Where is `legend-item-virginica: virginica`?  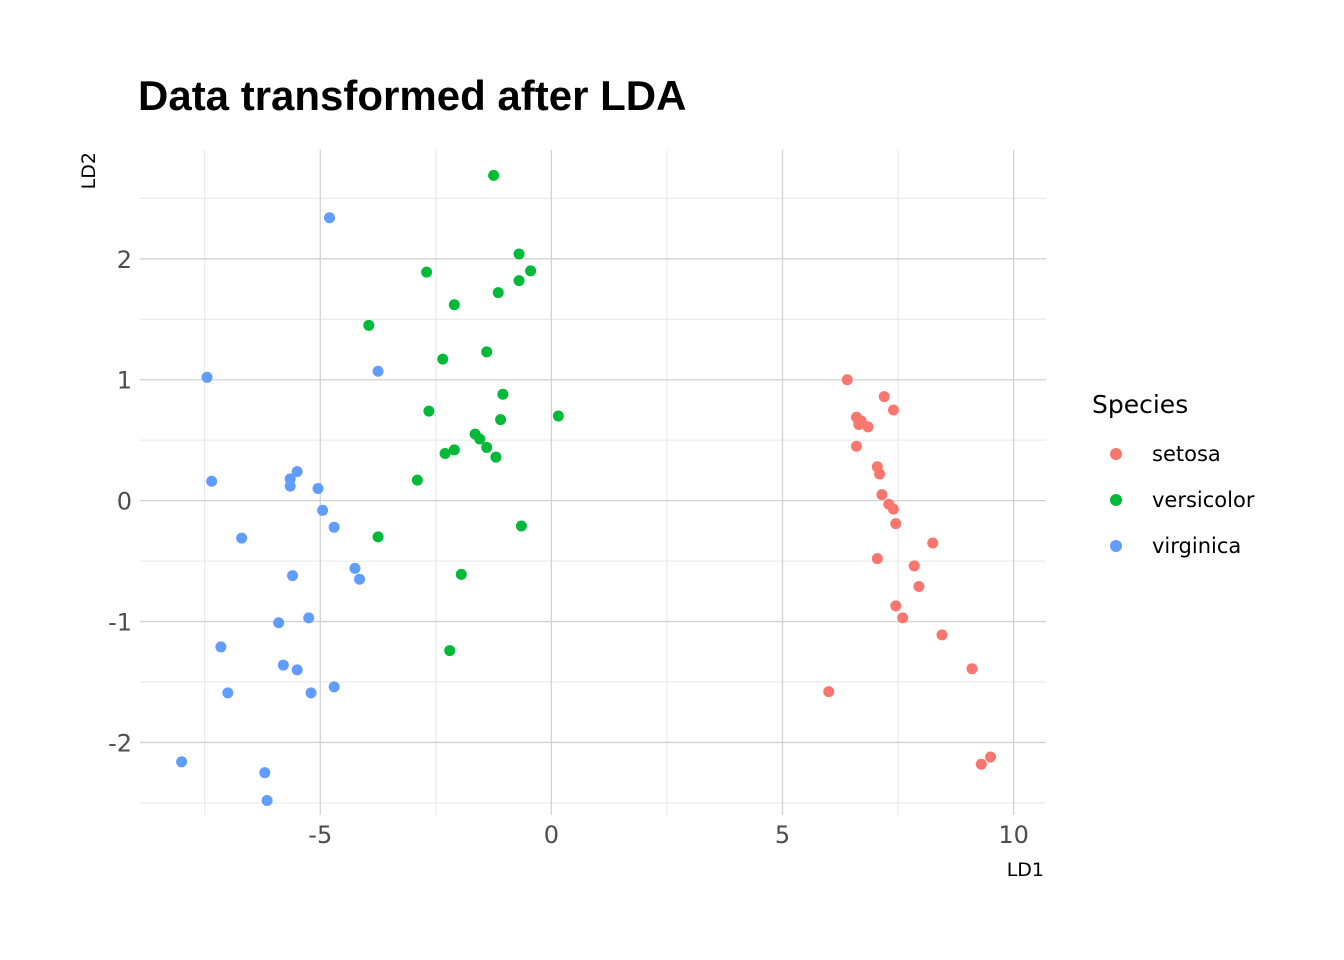
legend-item-virginica: virginica is located at coordinates (1173, 546).